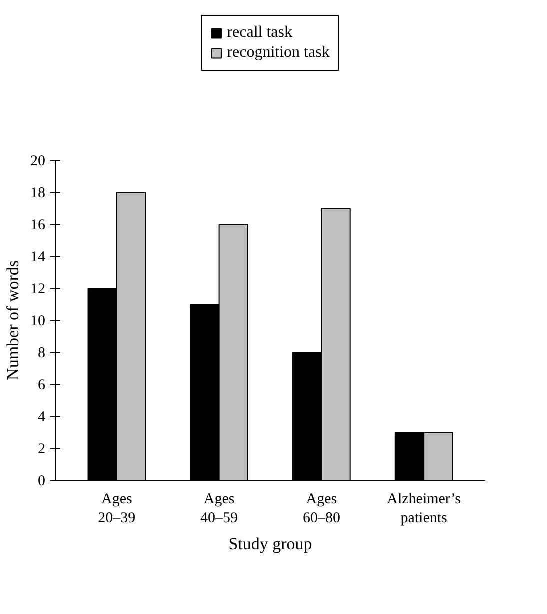  Describe the element at coordinates (13, 320) in the screenshot. I see `y-axis-title: Number of words` at that location.